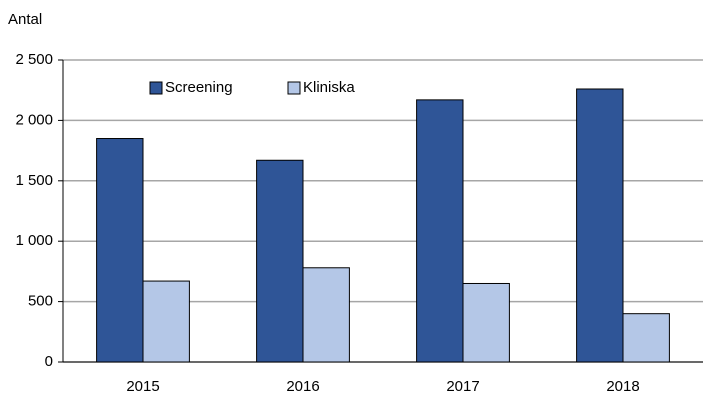 This screenshot has width=709, height=401. What do you see at coordinates (199, 87) in the screenshot?
I see `legend-label: Screening` at bounding box center [199, 87].